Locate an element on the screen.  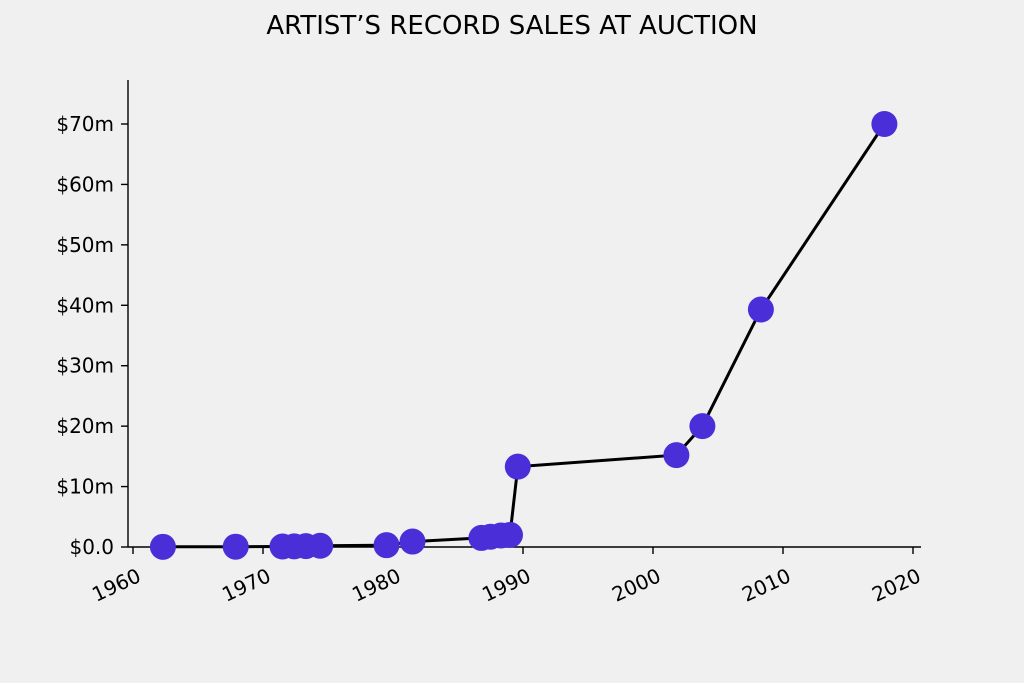
x-tick-label: 1970 is located at coordinates (246, 584).